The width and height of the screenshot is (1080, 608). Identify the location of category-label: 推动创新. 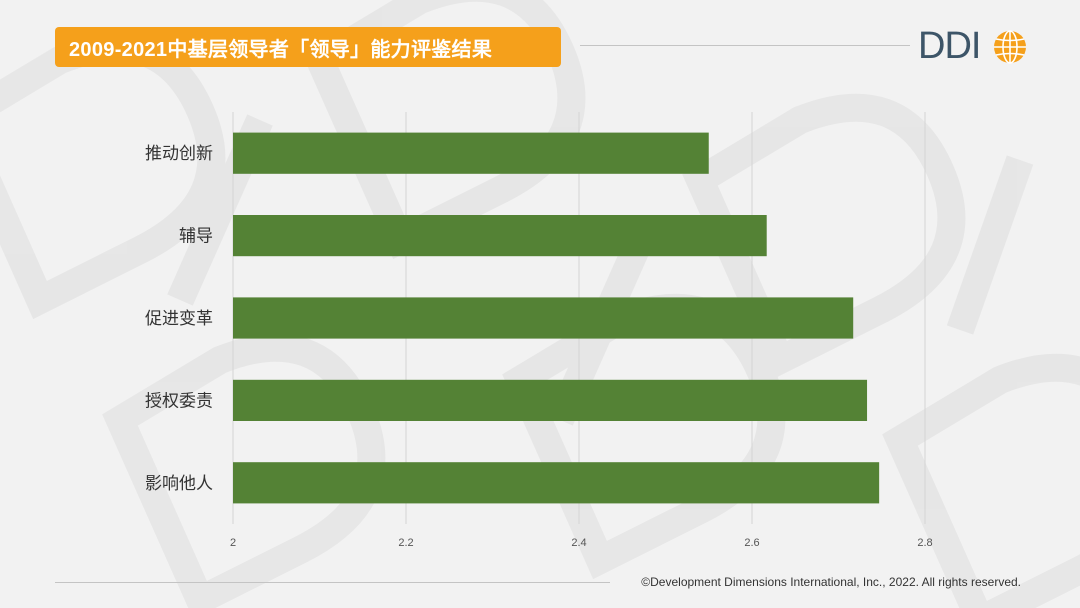
(179, 154).